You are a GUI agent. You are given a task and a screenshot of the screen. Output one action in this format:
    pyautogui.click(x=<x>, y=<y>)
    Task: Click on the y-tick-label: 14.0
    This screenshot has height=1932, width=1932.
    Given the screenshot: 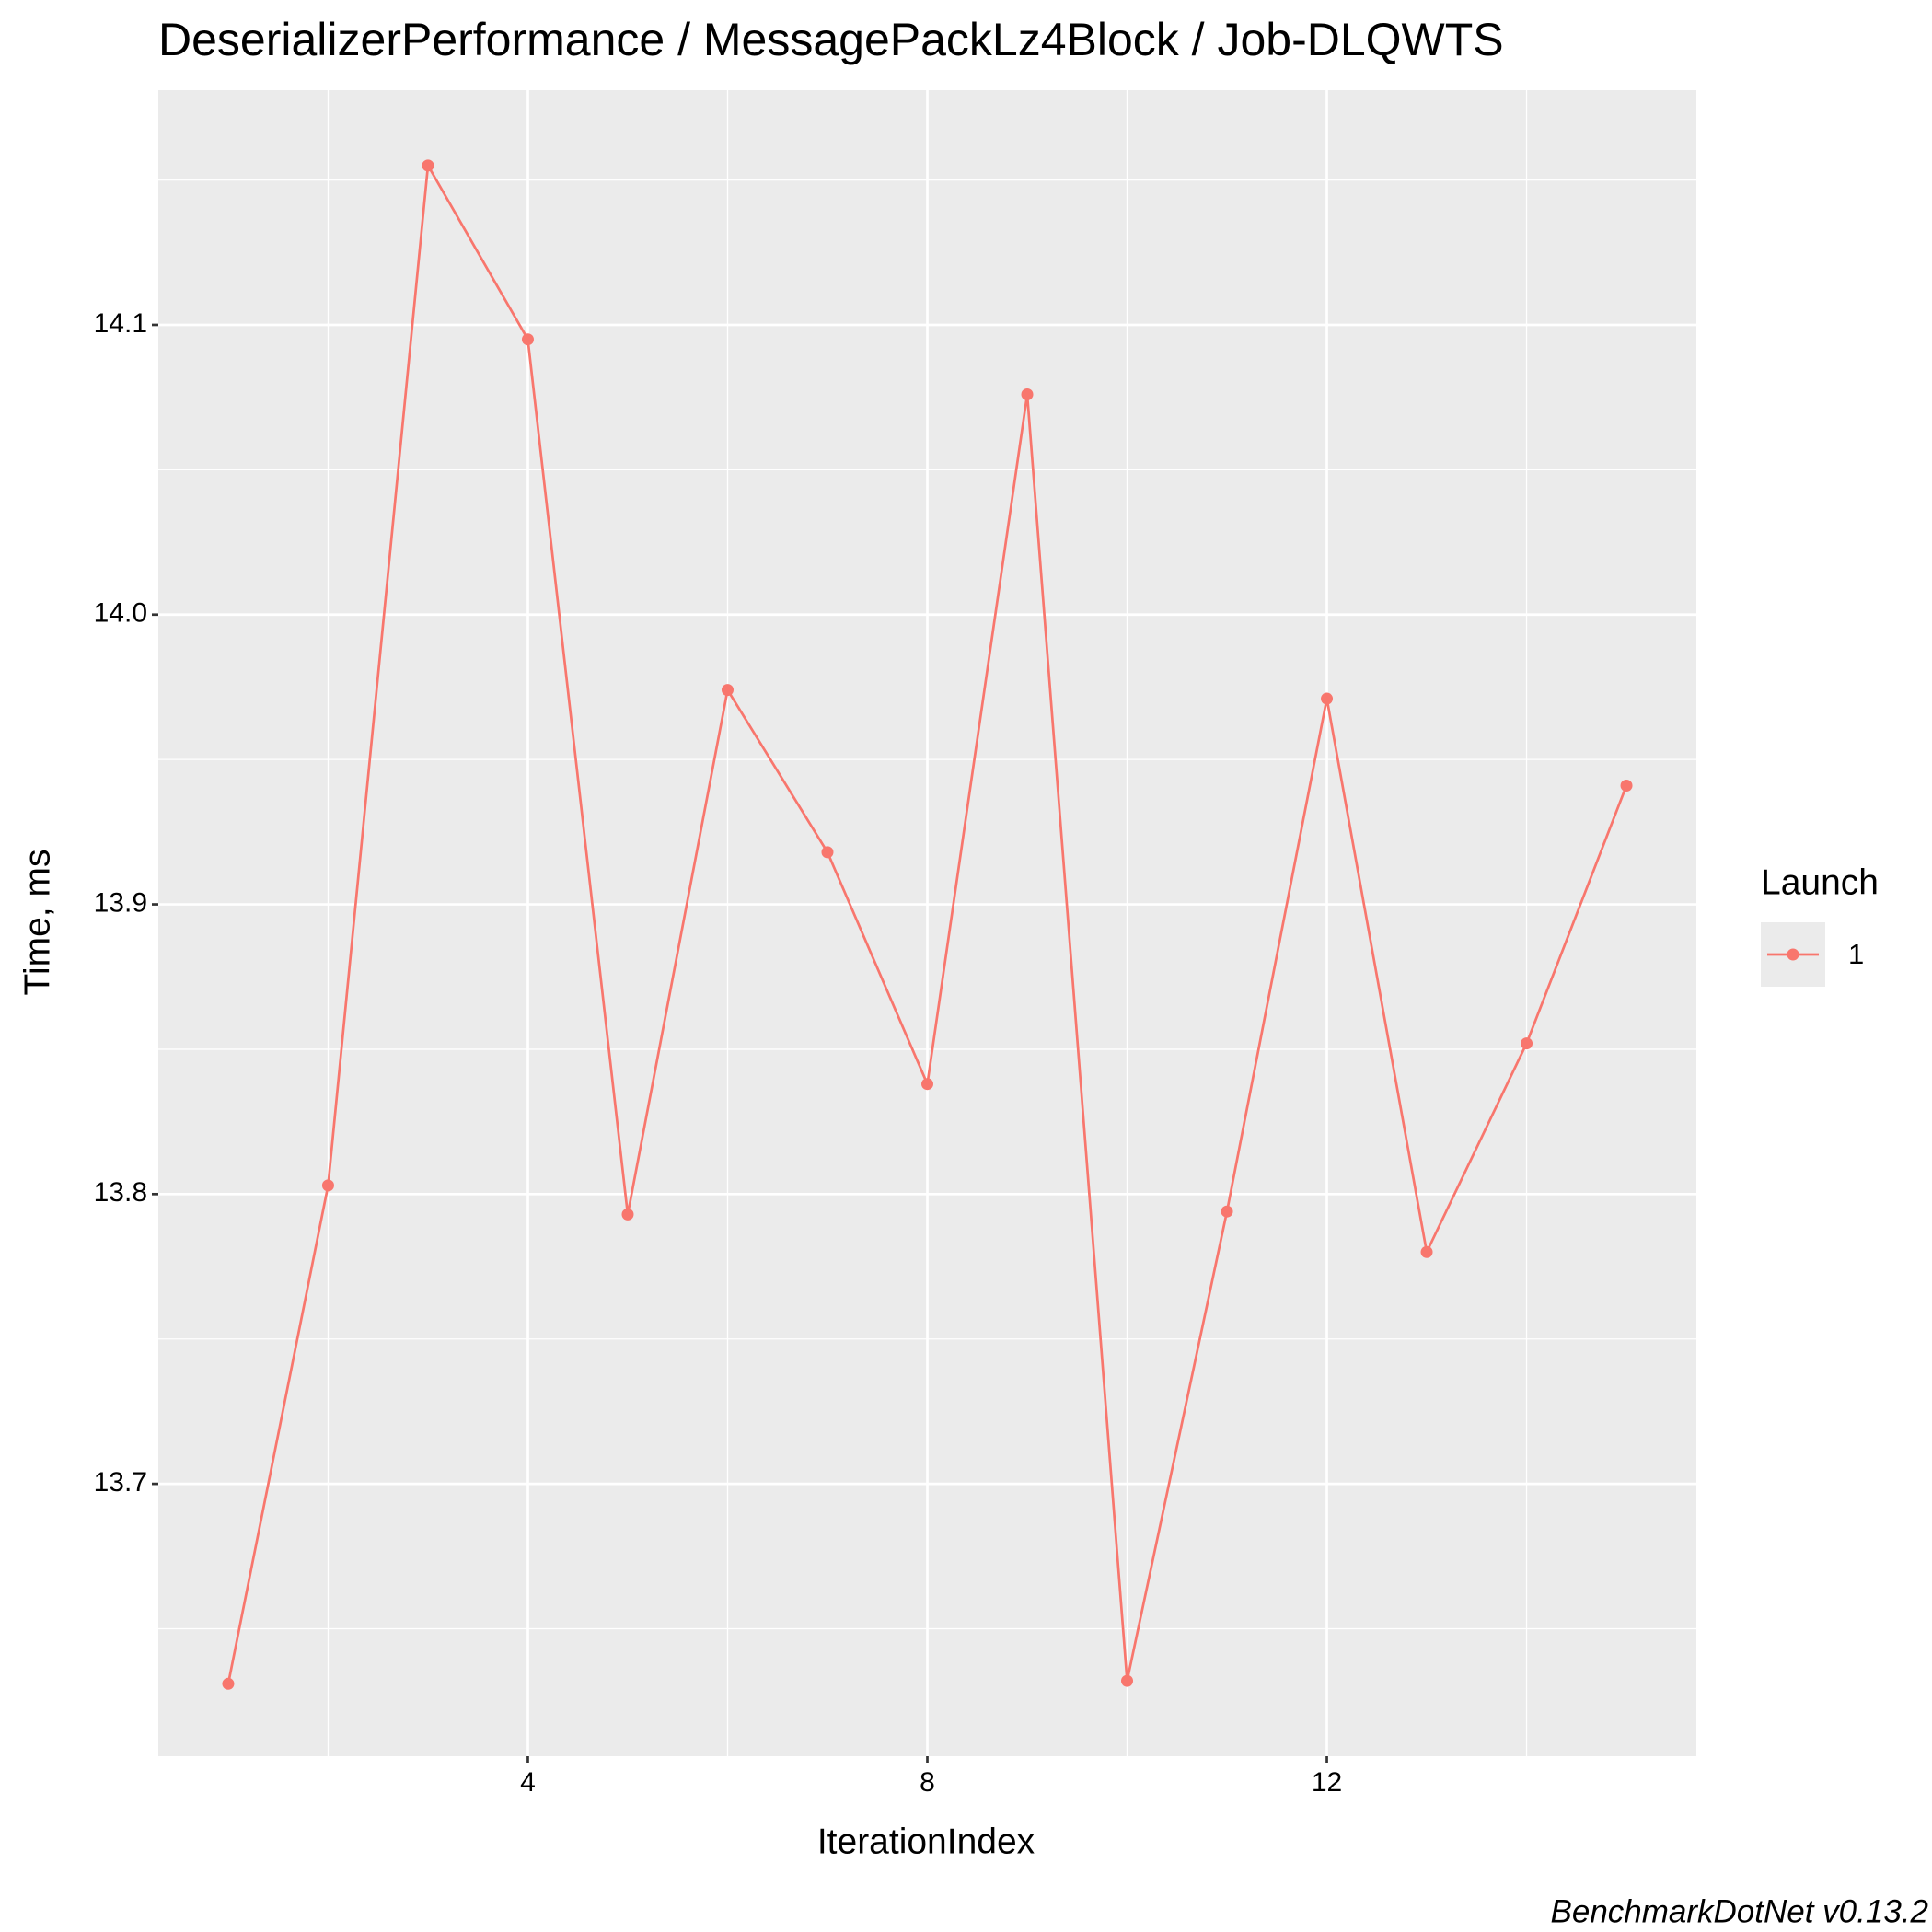 What is the action you would take?
    pyautogui.click(x=121, y=614)
    